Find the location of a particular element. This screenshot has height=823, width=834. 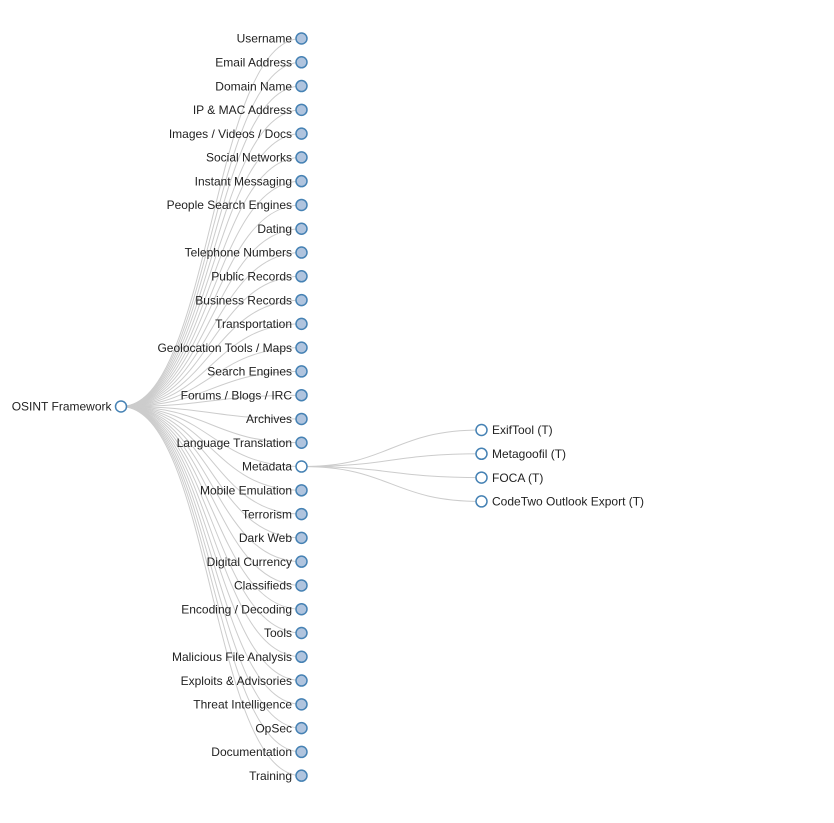

category-node-exploits-and-advisories-label: Exploits & Advisories is located at coordinates (236, 681).